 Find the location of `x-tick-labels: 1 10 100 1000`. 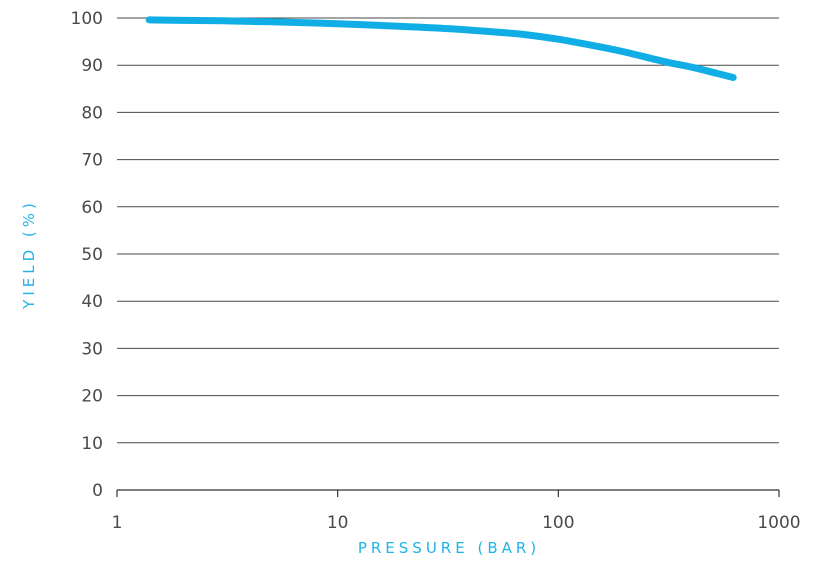

x-tick-labels: 1 10 100 1000 is located at coordinates (456, 523).